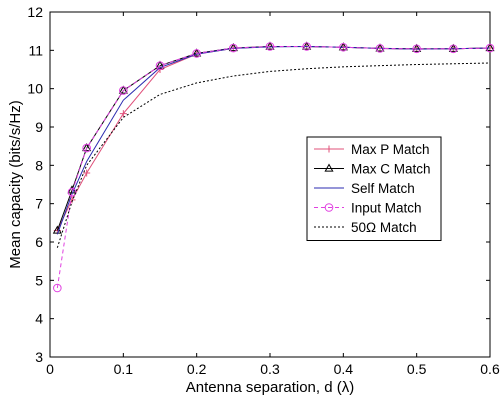 The height and width of the screenshot is (401, 502). What do you see at coordinates (386, 208) in the screenshot?
I see `legend-label: Input Match` at bounding box center [386, 208].